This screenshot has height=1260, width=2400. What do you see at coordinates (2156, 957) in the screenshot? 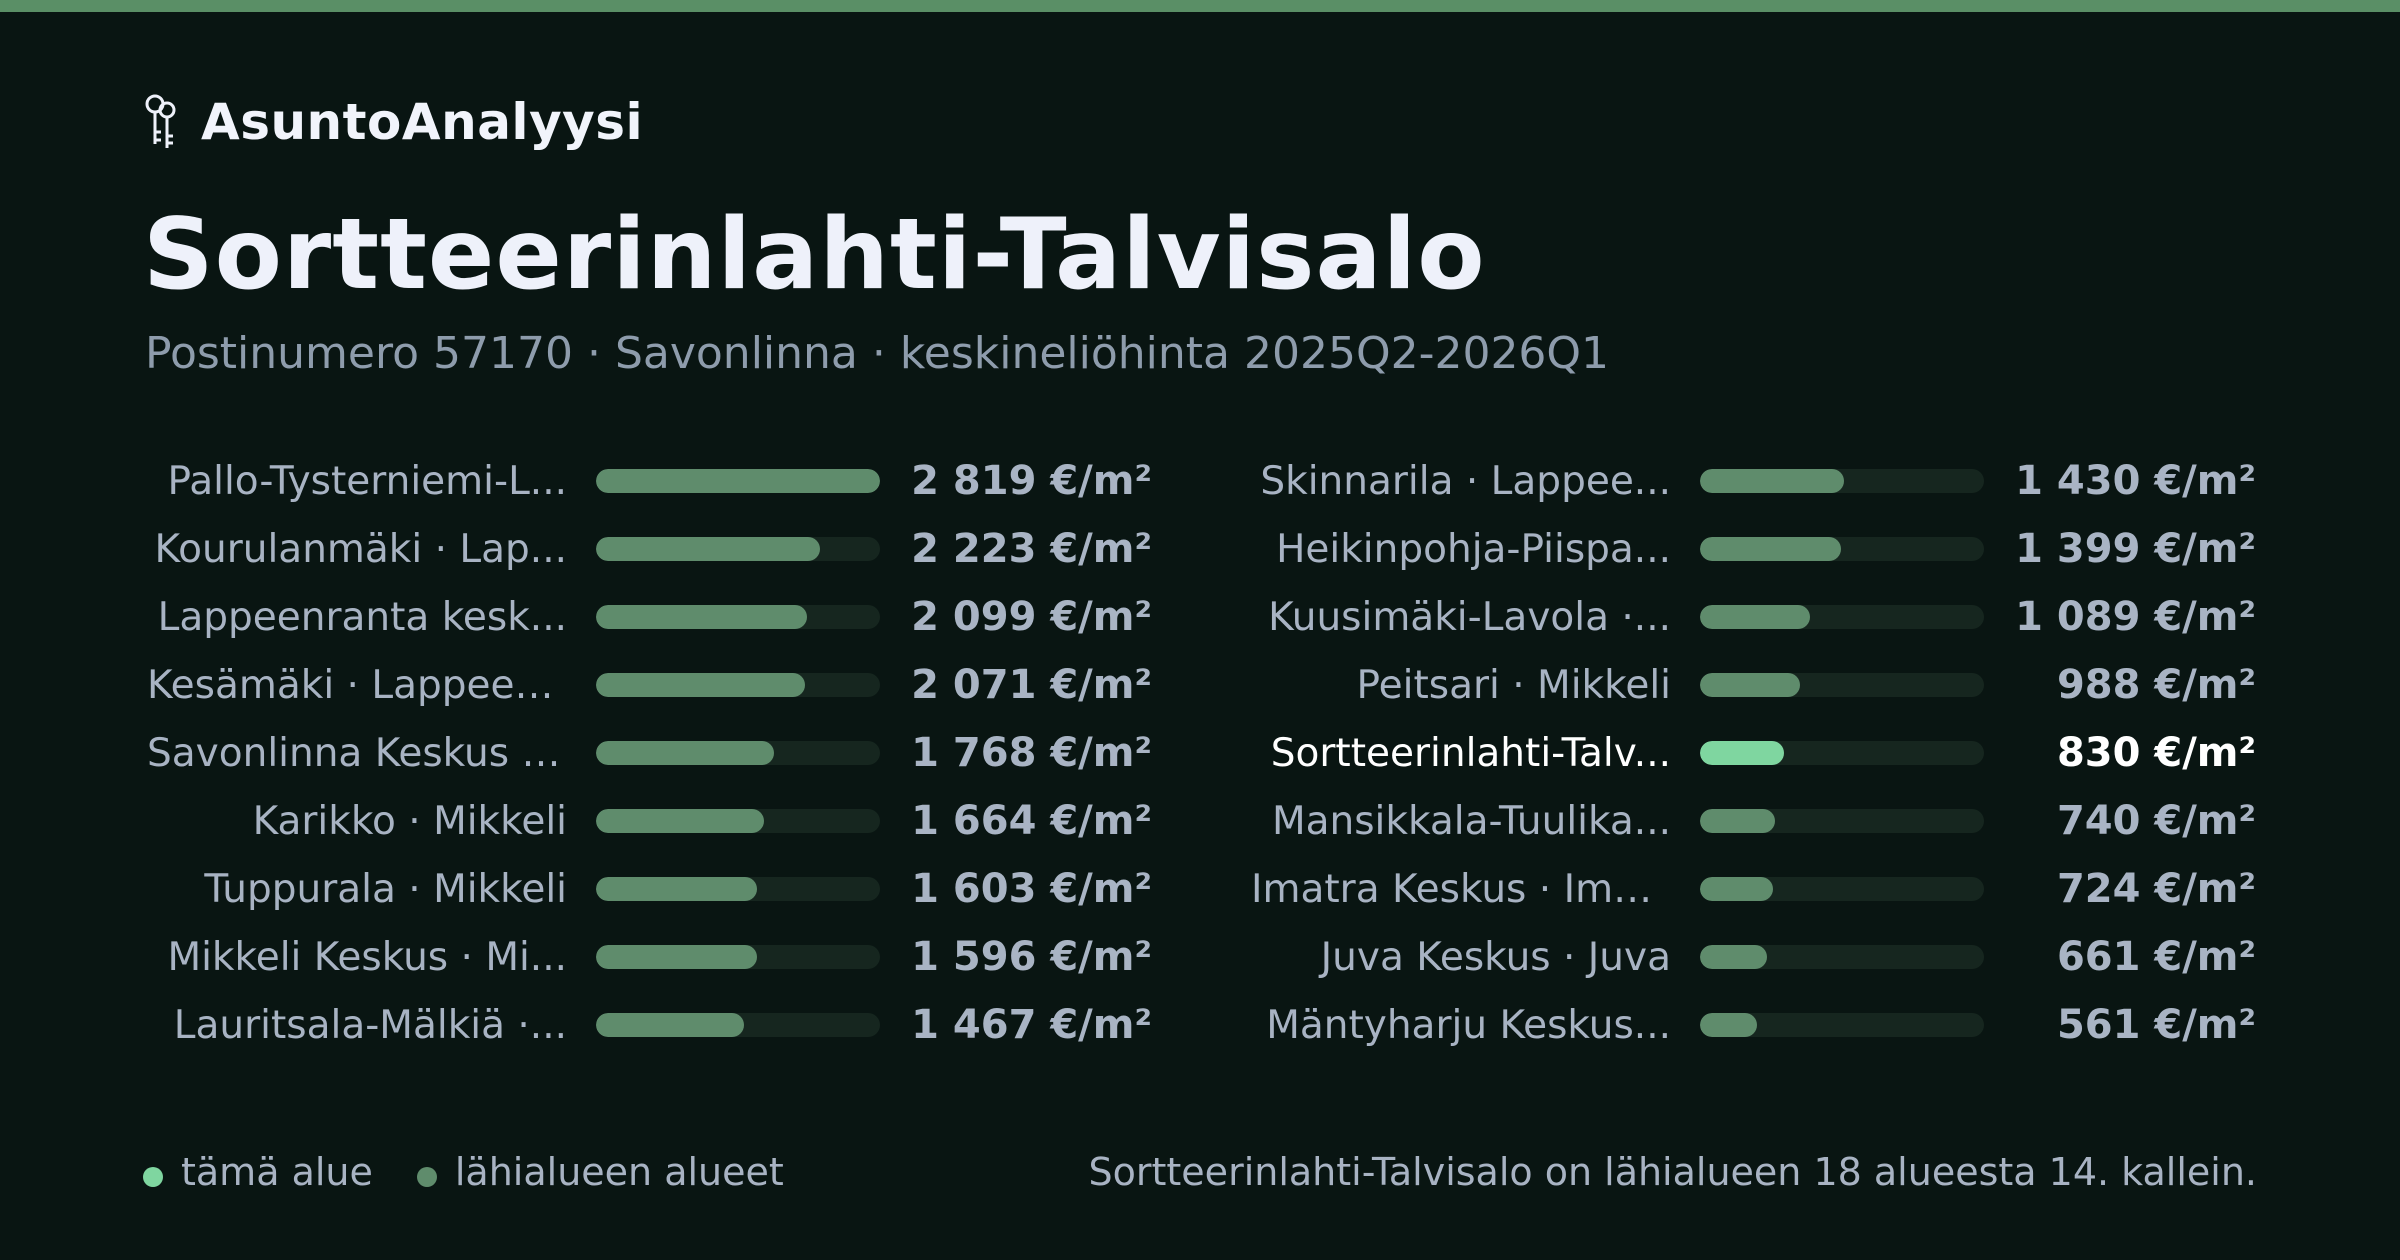
I see `bar-value-label: 661 €/m²` at bounding box center [2156, 957].